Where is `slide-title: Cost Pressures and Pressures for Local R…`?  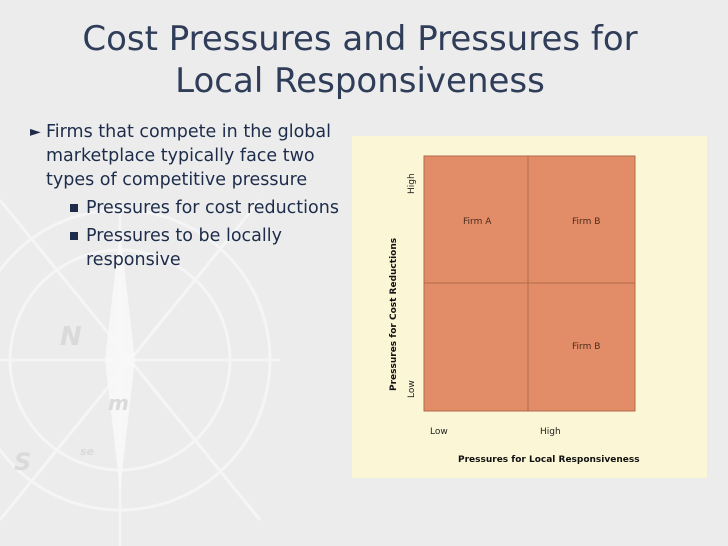
slide-title: Cost Pressures and Pressures for Local R… is located at coordinates (360, 60).